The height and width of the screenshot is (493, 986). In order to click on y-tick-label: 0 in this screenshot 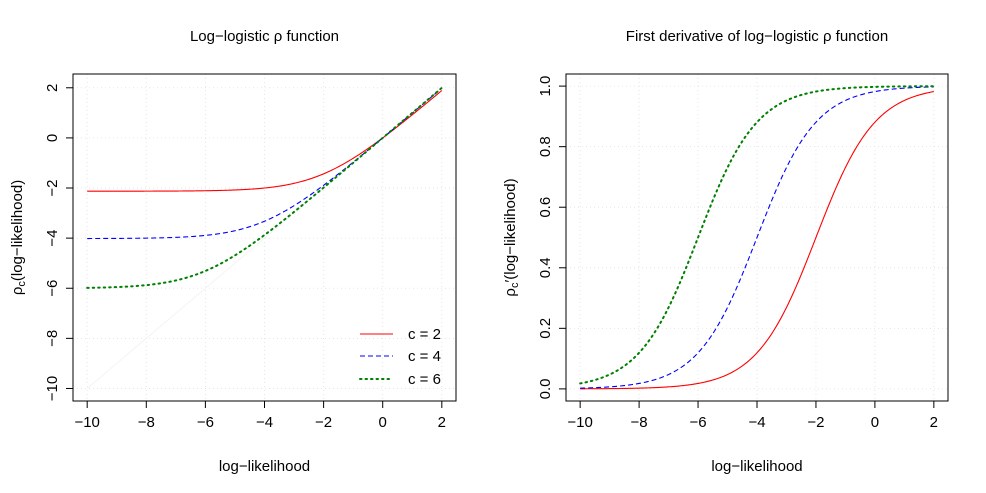, I will do `click(52, 138)`.